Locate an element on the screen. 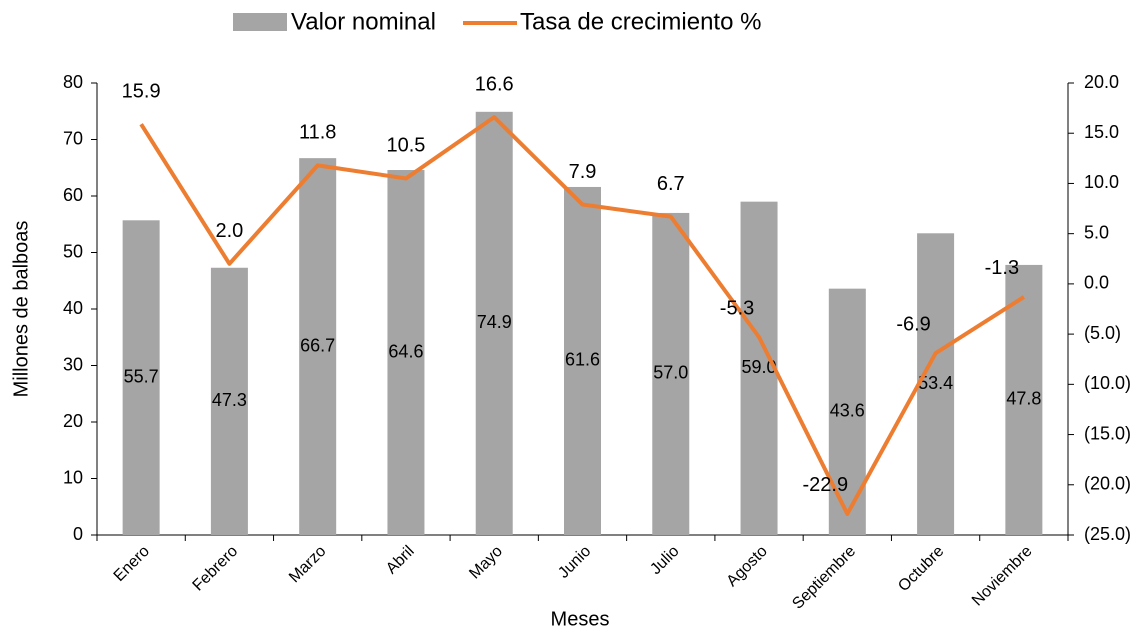 The image size is (1143, 631). y-tick-label: 20 is located at coordinates (73, 421).